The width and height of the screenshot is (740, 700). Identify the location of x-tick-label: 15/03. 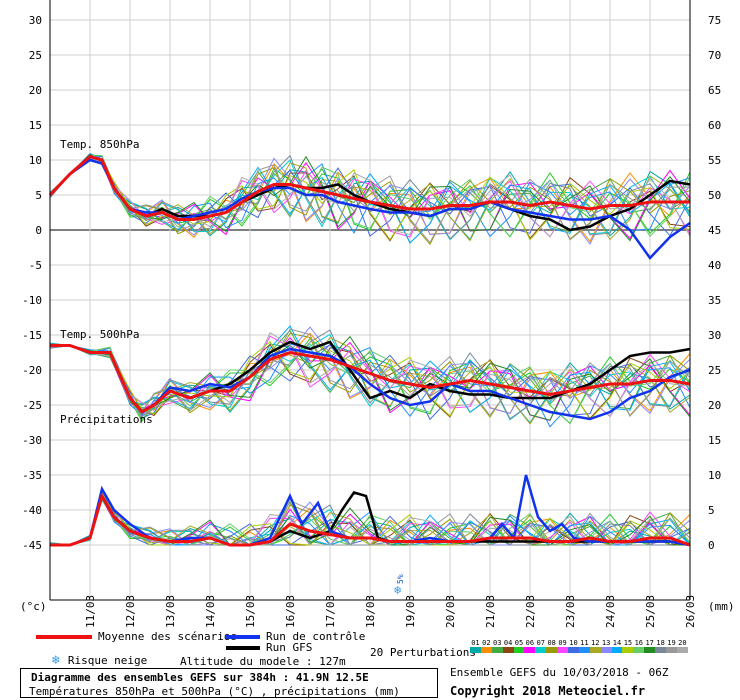
(250, 611).